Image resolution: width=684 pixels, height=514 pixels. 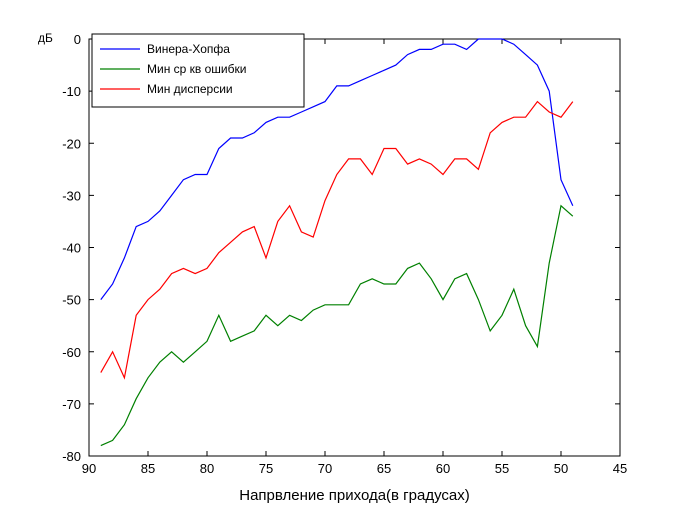 What do you see at coordinates (207, 468) in the screenshot?
I see `x-tick-label: 80` at bounding box center [207, 468].